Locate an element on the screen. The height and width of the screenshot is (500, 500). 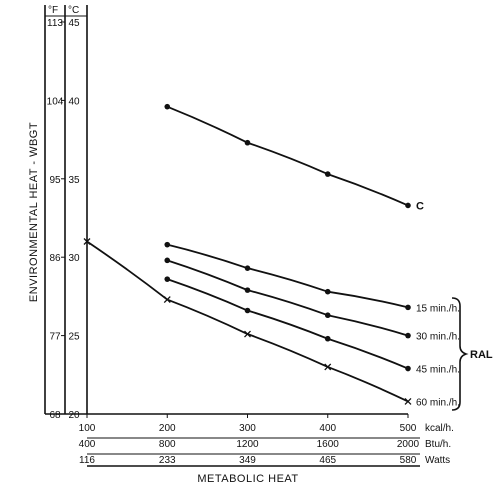
y-tick-label-celsius: 20 is located at coordinates (74, 415).